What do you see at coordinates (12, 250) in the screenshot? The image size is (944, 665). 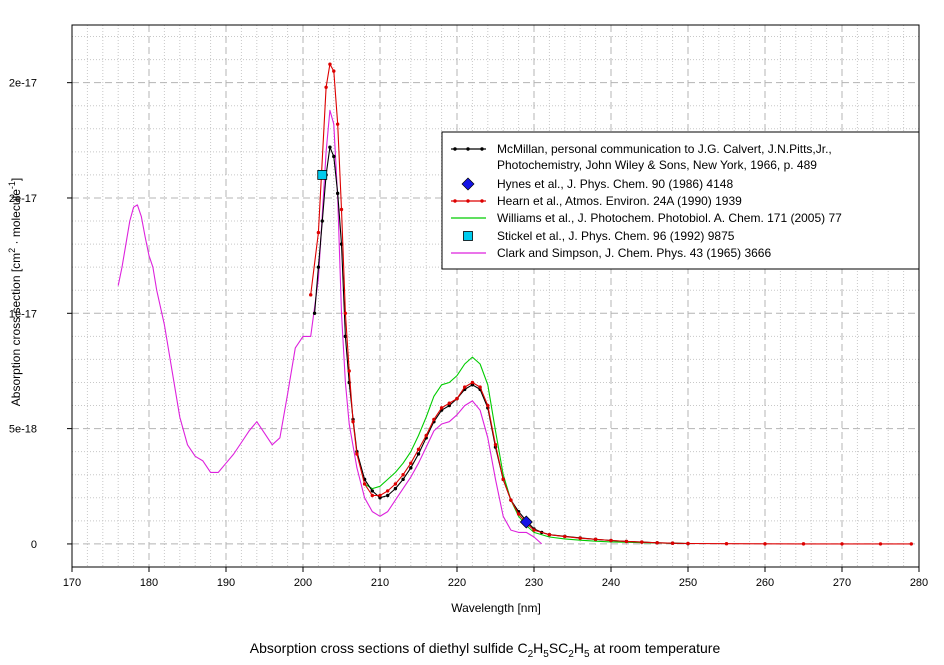 I see `y-axis-label-sup1: 2` at bounding box center [12, 250].